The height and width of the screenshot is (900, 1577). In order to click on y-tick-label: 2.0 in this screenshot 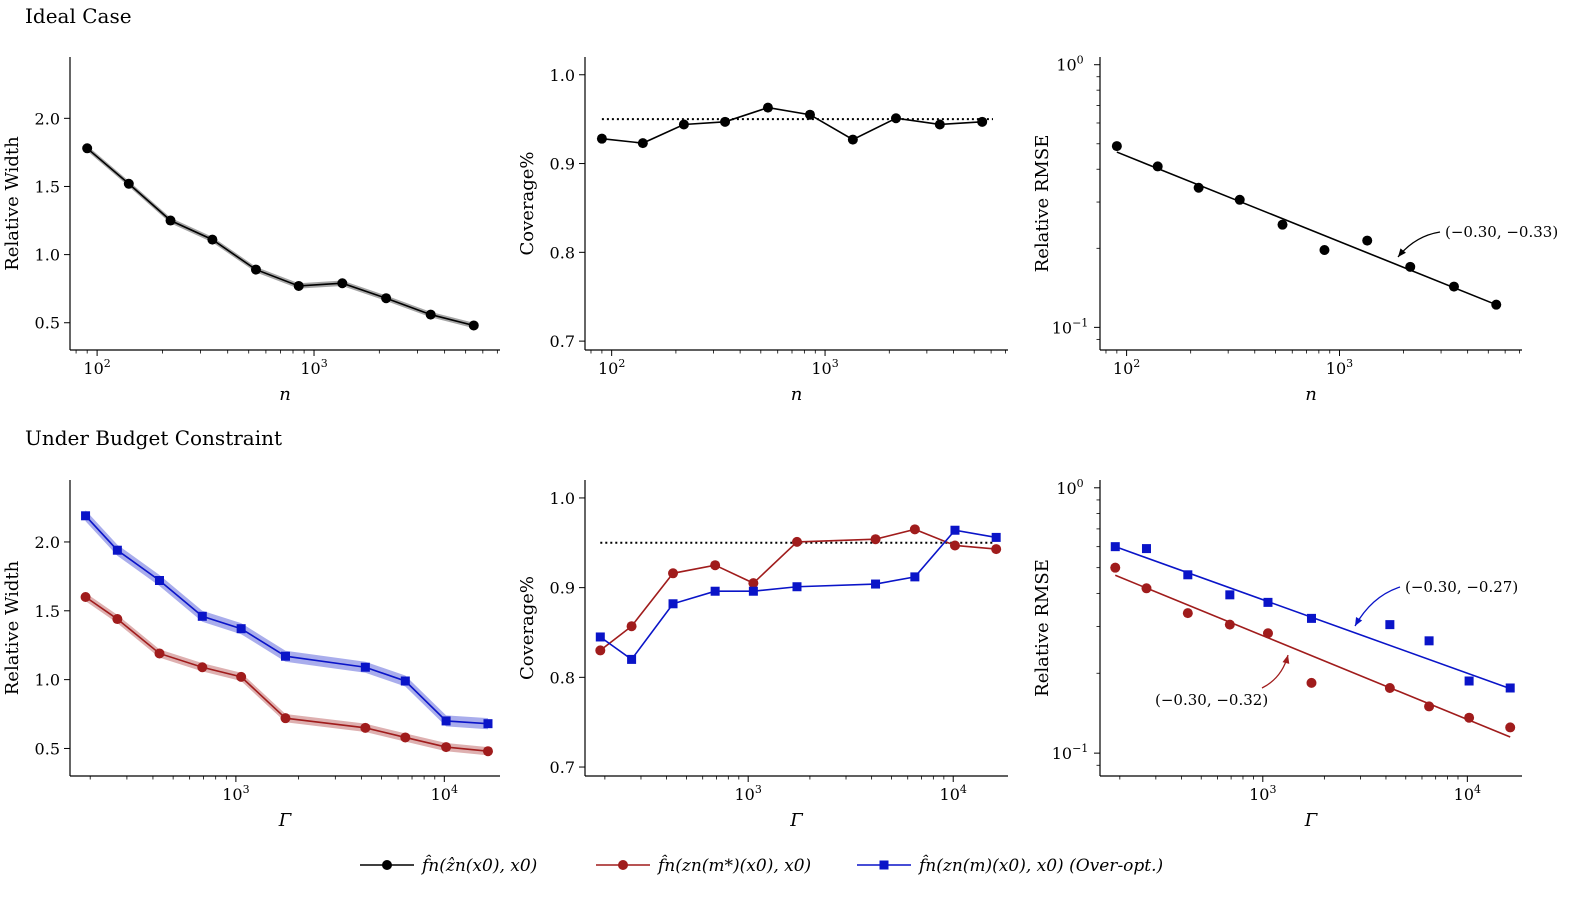, I will do `click(47, 542)`.